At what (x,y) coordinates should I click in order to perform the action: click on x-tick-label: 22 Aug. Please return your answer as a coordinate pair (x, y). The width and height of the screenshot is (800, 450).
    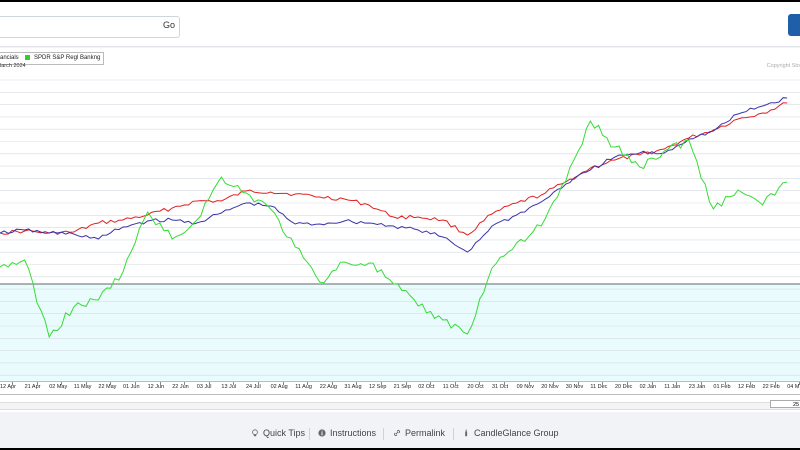
    Looking at the image, I should click on (328, 387).